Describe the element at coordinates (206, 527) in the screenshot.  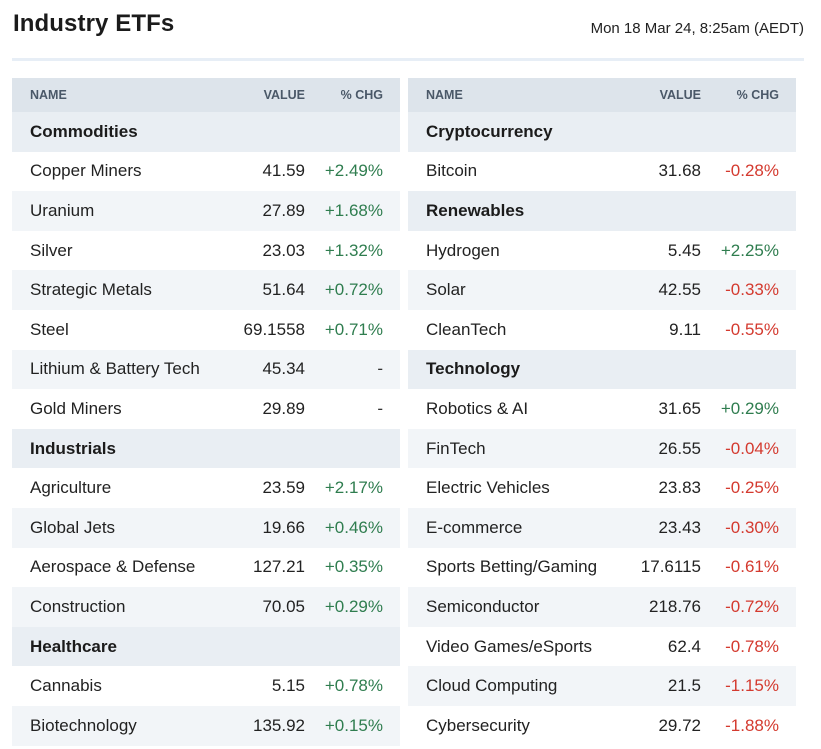
I see `etf-row: Global Jets 19.66 +0.46%` at that location.